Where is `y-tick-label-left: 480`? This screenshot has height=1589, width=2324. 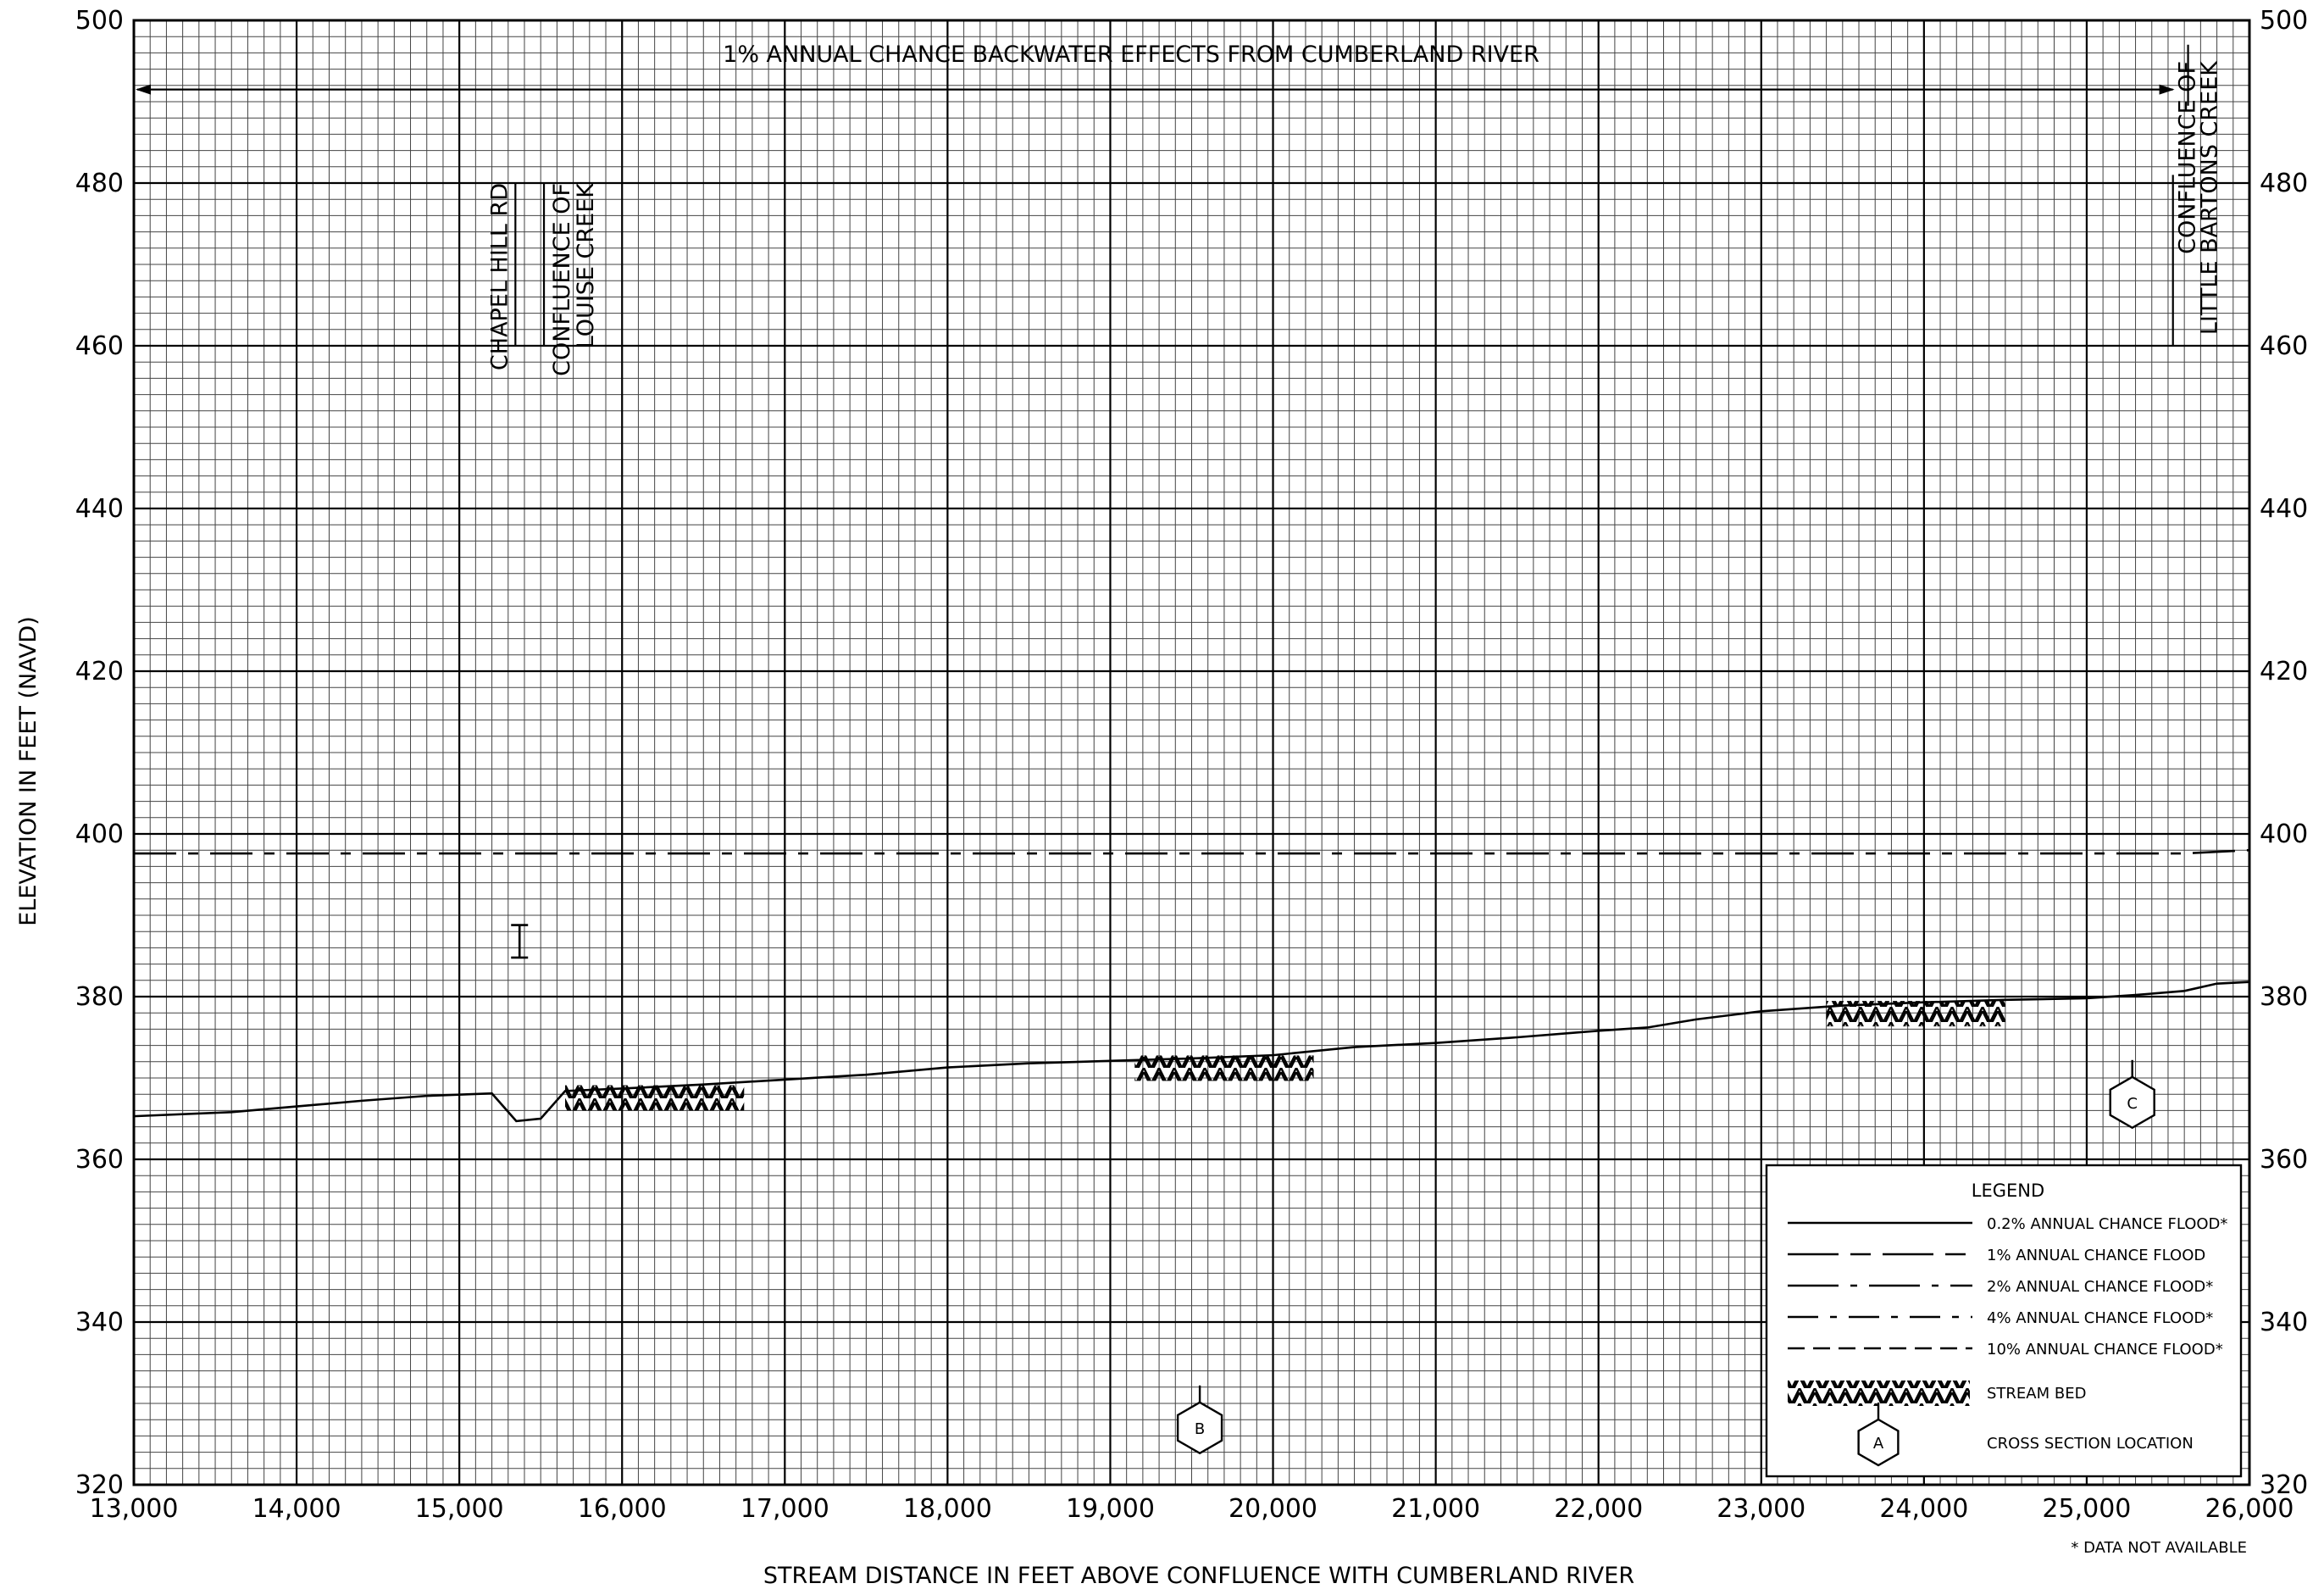 y-tick-label-left: 480 is located at coordinates (99, 183).